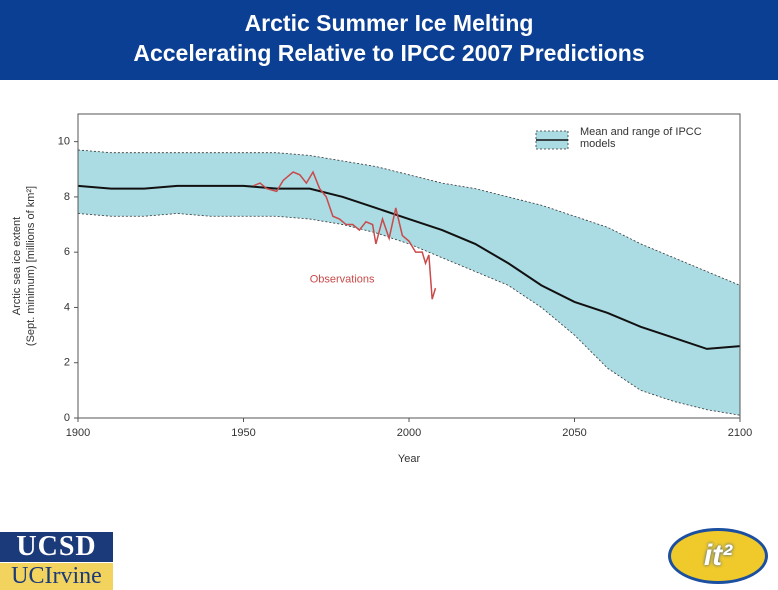 The height and width of the screenshot is (590, 778). I want to click on series-line, so click(345, 235).